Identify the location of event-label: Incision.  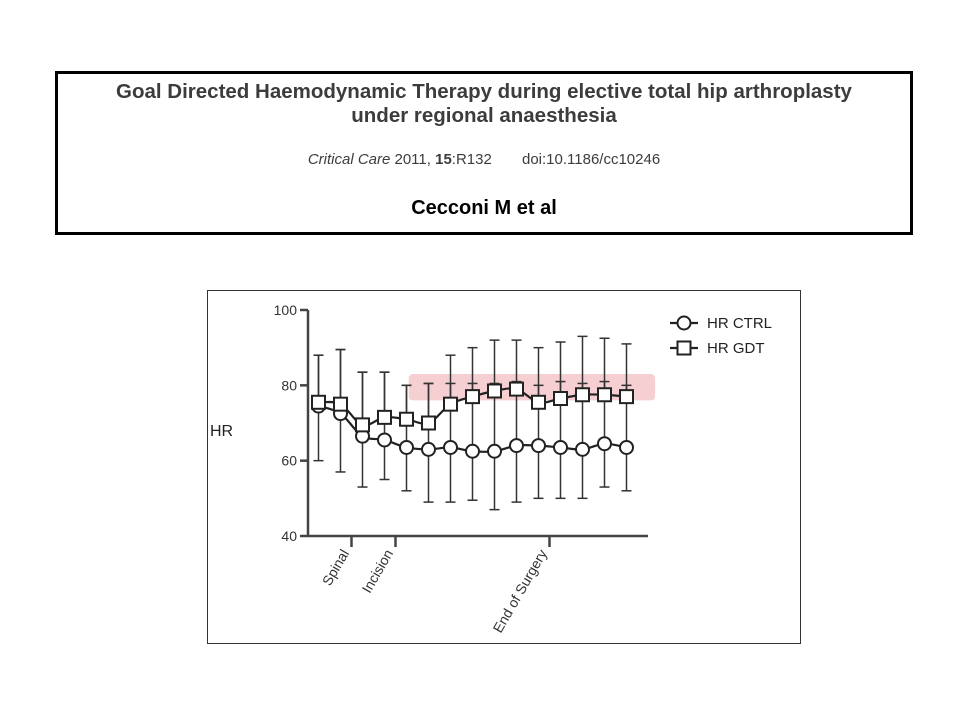
(378, 571).